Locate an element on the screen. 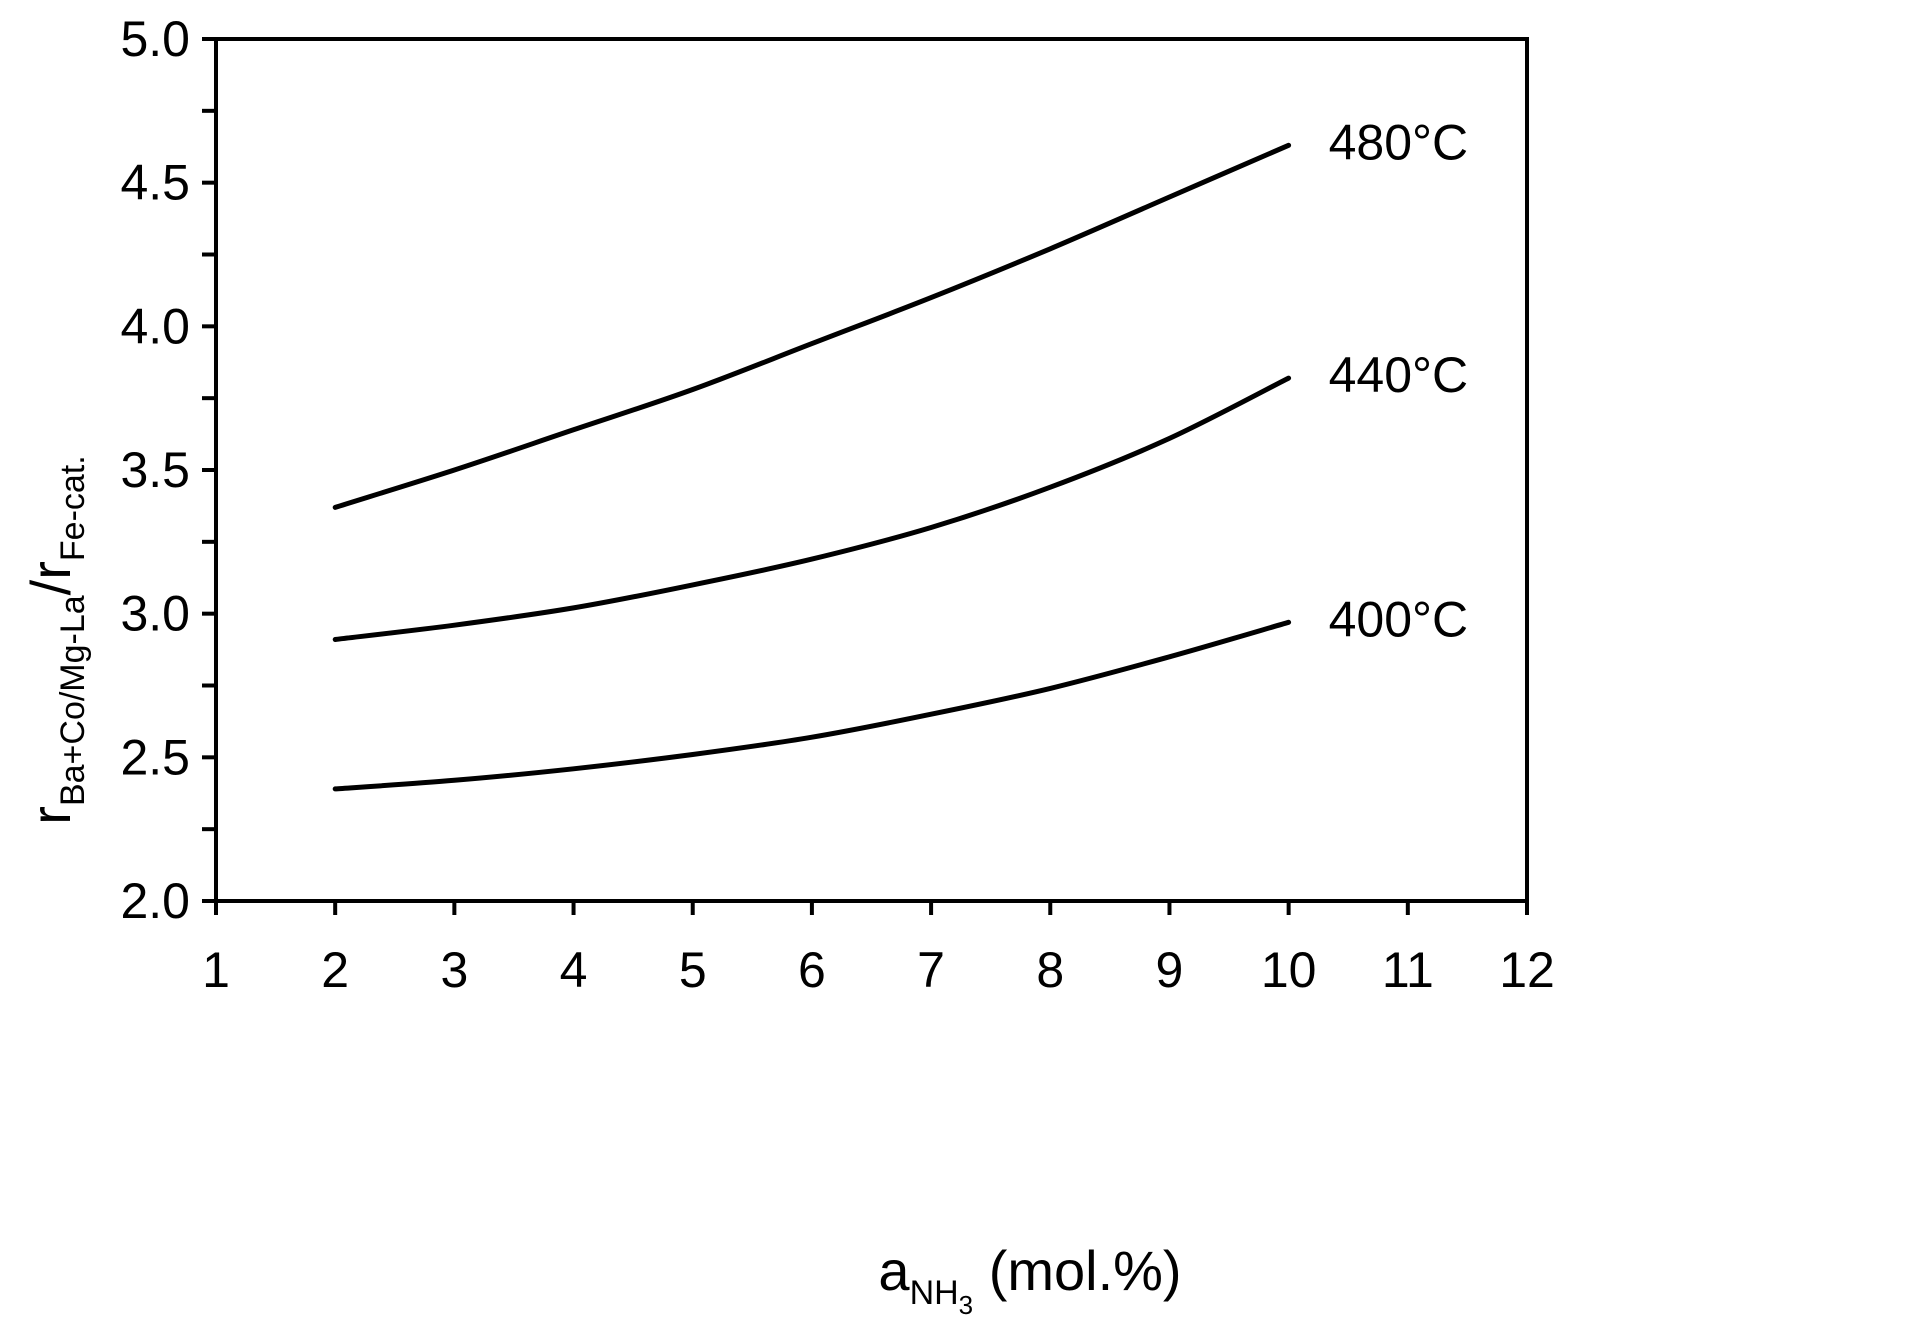 This screenshot has width=1925, height=1335. x-tick-label: 12 is located at coordinates (1527, 970).